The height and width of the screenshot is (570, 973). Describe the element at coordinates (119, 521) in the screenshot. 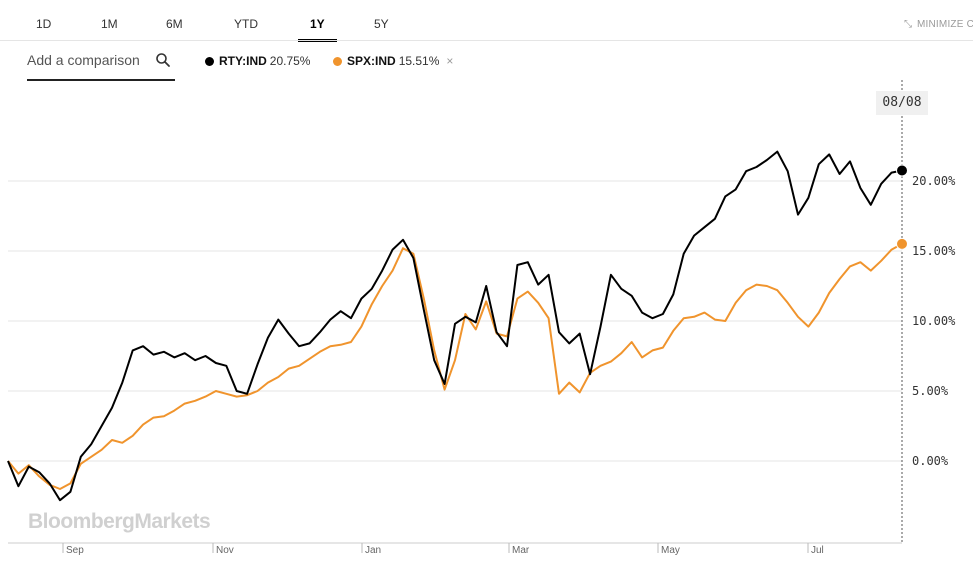

I see `bloomberg-markets-logo: BloombergMarkets` at that location.